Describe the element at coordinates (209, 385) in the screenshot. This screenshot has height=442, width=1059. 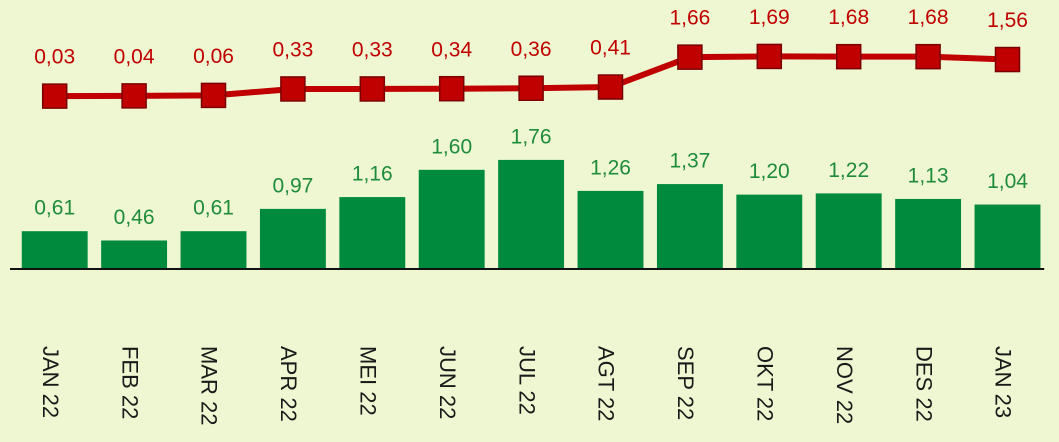
I see `x-tick-label: MAR 22` at that location.